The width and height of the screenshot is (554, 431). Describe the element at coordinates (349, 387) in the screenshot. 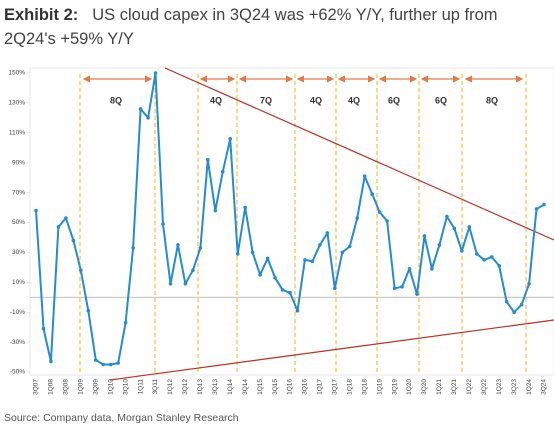

I see `x-tick-label: 1Q18` at that location.